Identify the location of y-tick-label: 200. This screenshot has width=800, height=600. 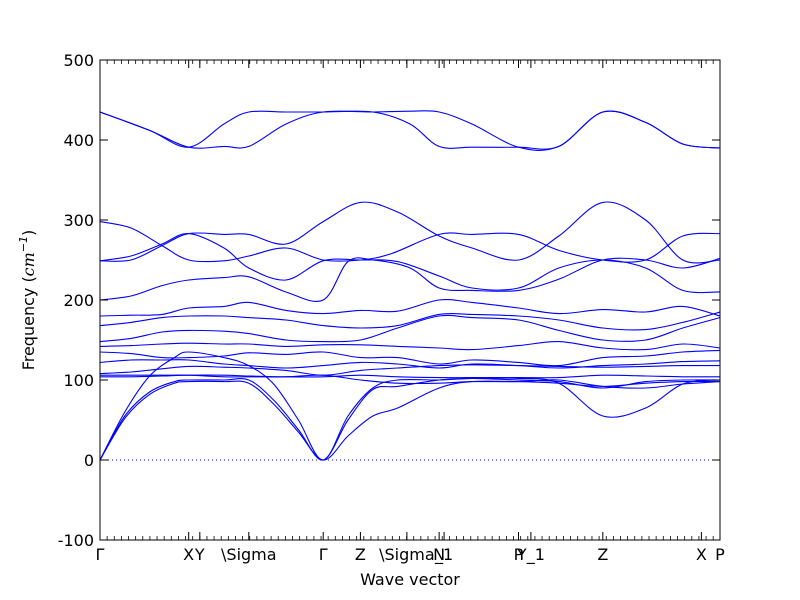
(78, 300).